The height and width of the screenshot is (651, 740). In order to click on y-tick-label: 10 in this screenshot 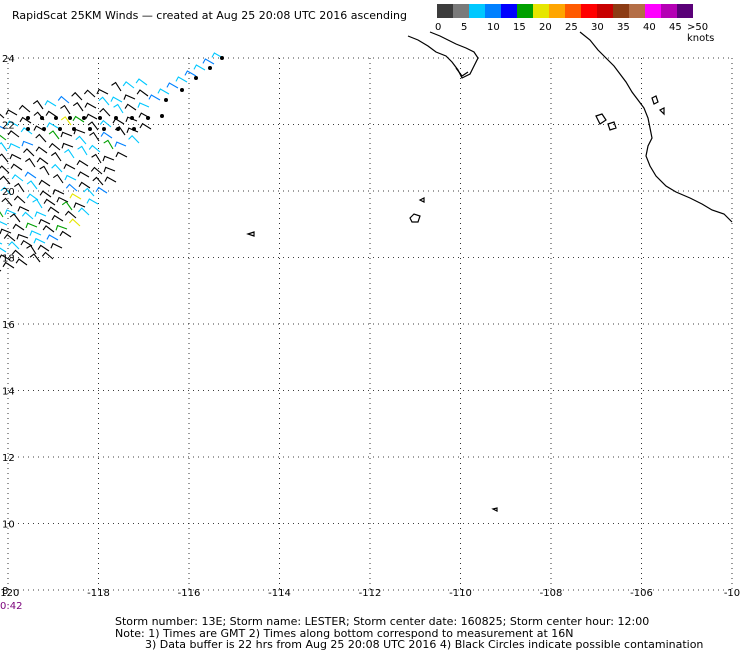, I will do `click(8, 525)`.